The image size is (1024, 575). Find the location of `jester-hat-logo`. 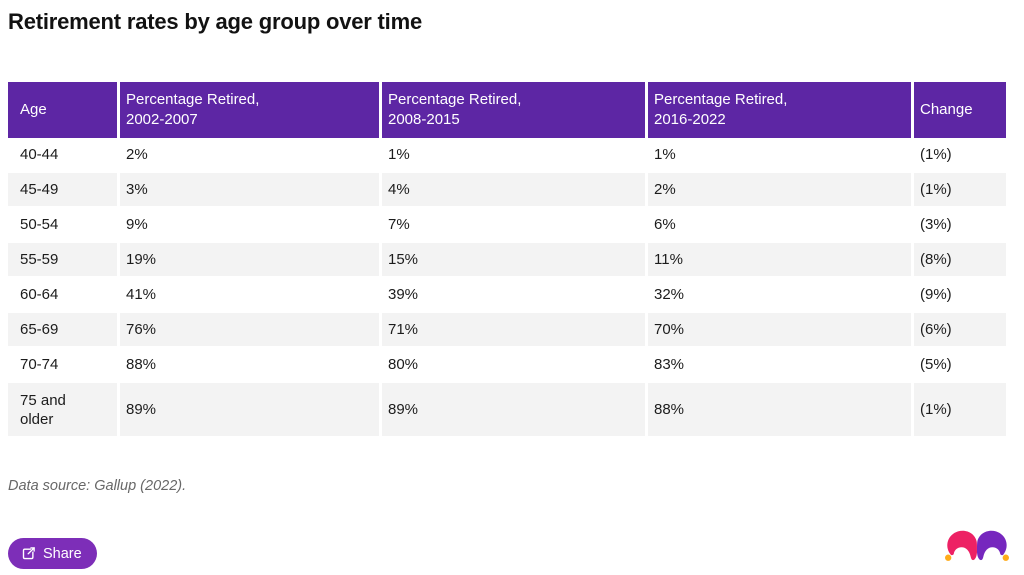

jester-hat-logo is located at coordinates (977, 546).